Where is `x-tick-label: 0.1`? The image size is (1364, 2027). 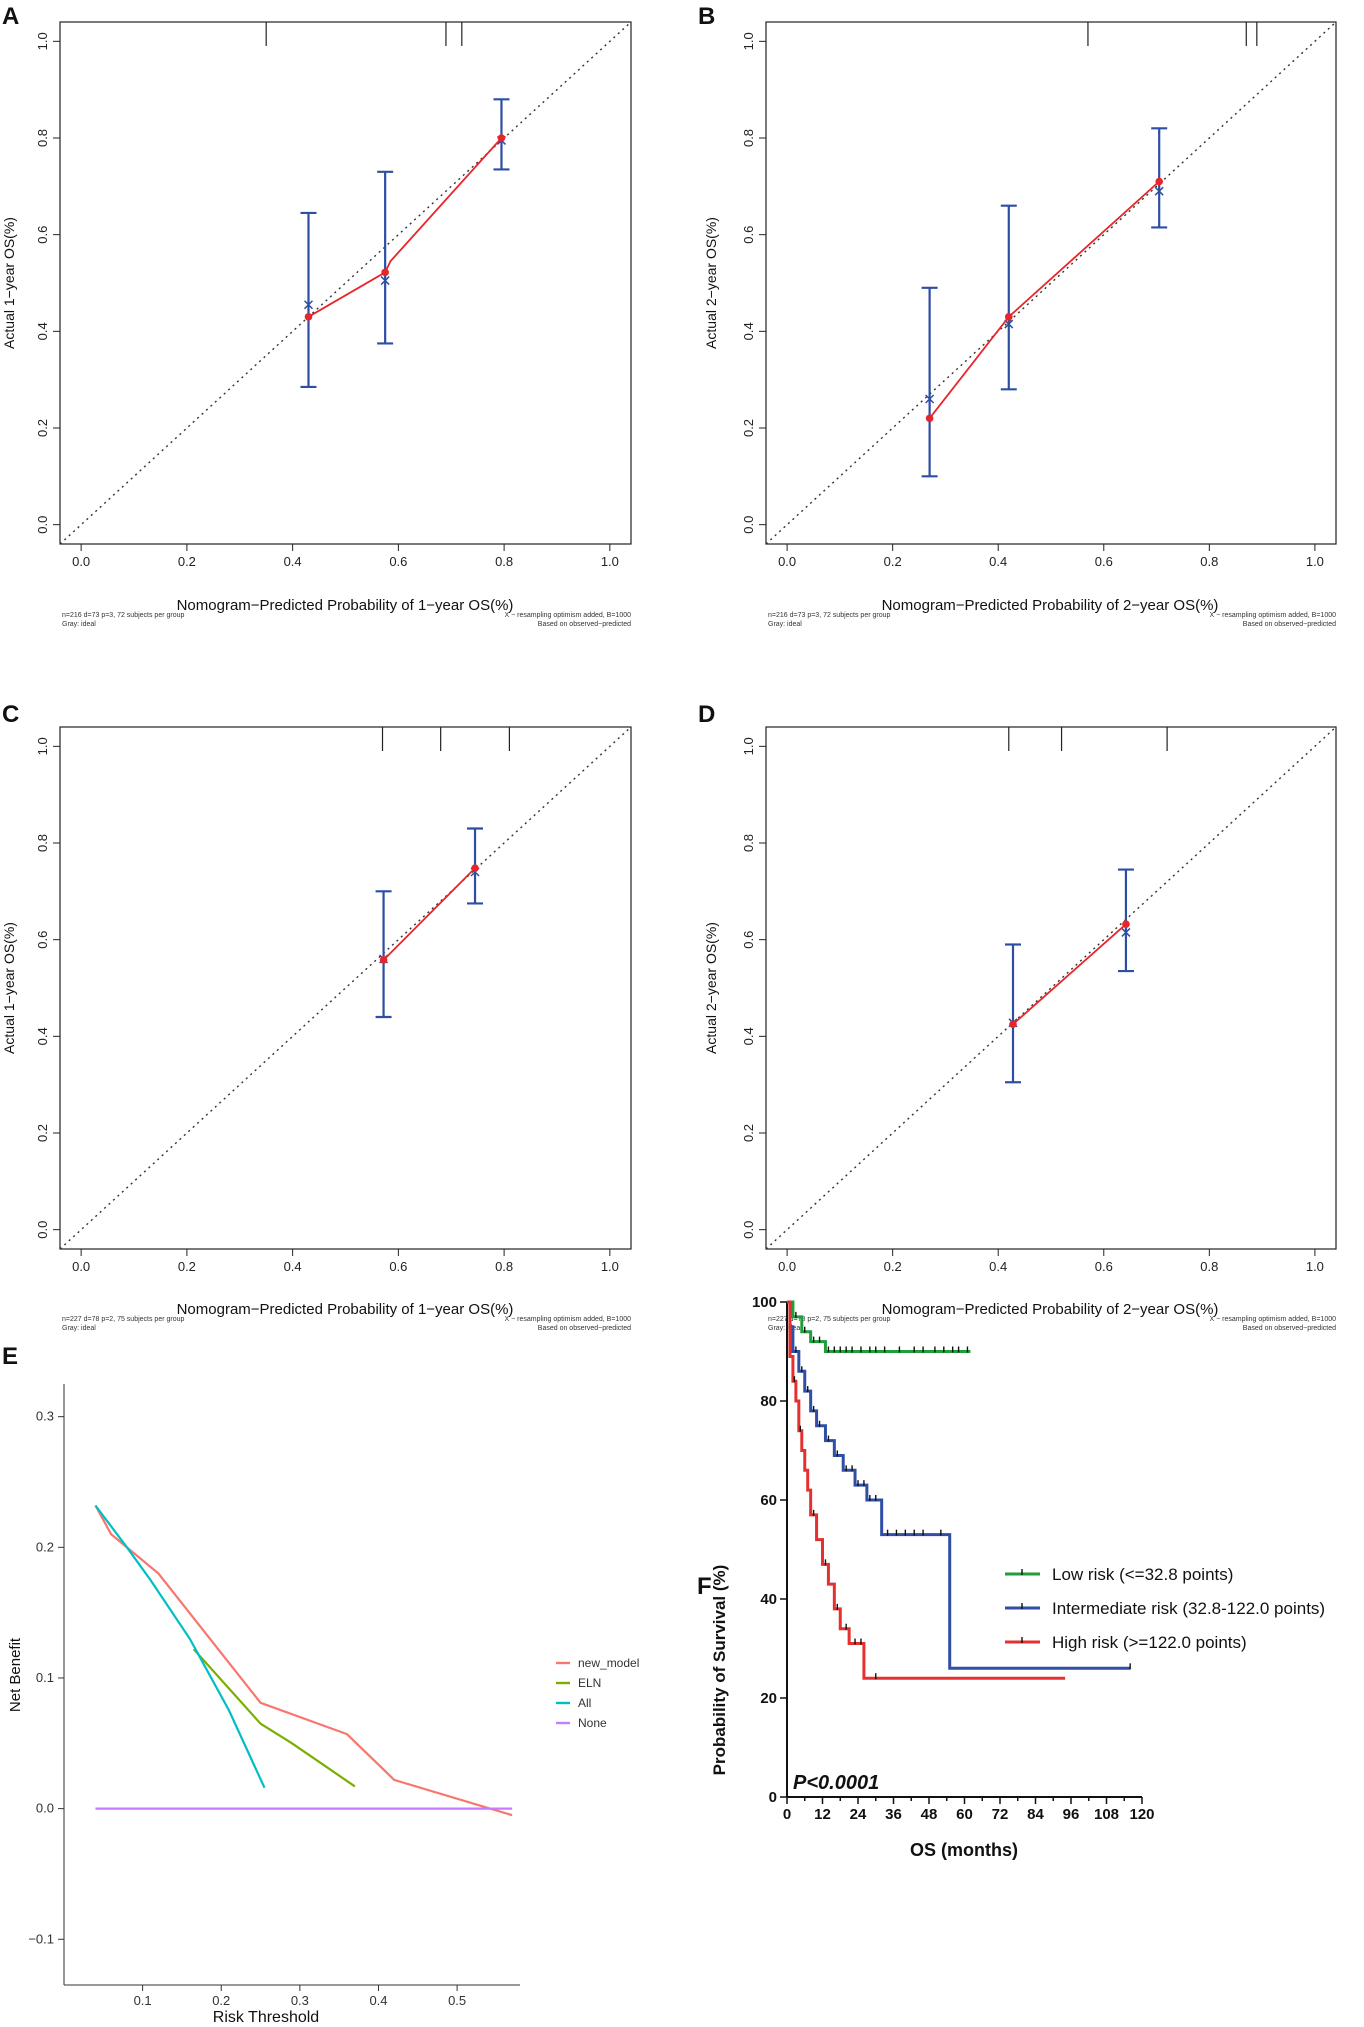 x-tick-label: 0.1 is located at coordinates (143, 2000).